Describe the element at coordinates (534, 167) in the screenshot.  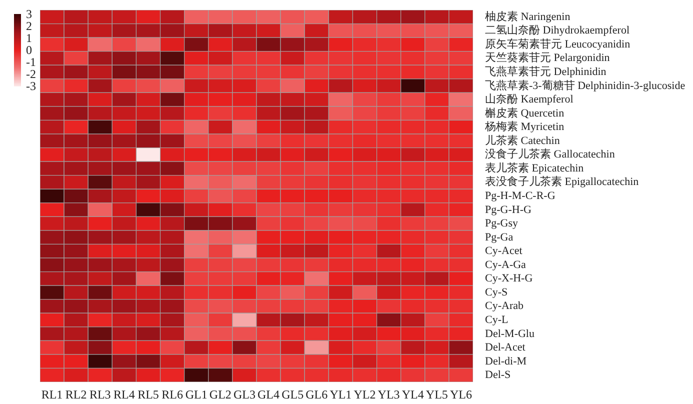
I see `y-tick-label: 表儿茶素 Epicatechin` at that location.